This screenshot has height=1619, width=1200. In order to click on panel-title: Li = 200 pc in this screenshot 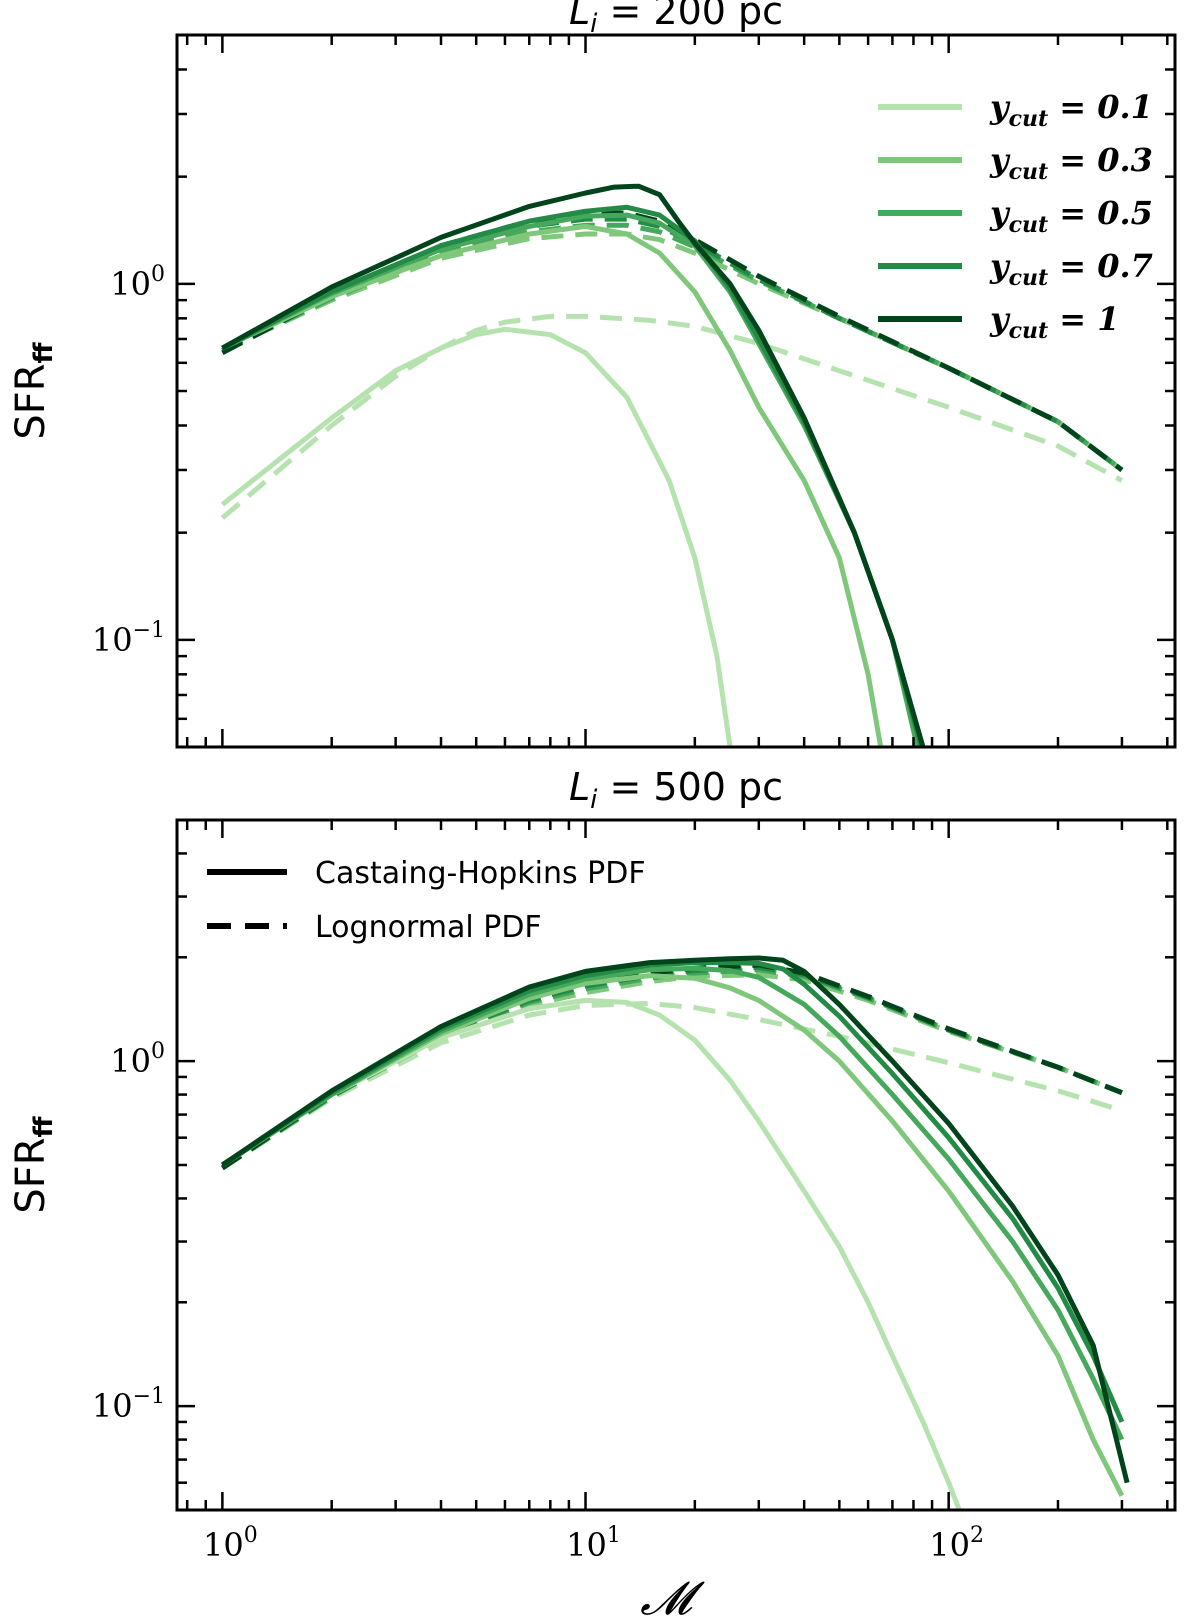, I will do `click(676, 19)`.